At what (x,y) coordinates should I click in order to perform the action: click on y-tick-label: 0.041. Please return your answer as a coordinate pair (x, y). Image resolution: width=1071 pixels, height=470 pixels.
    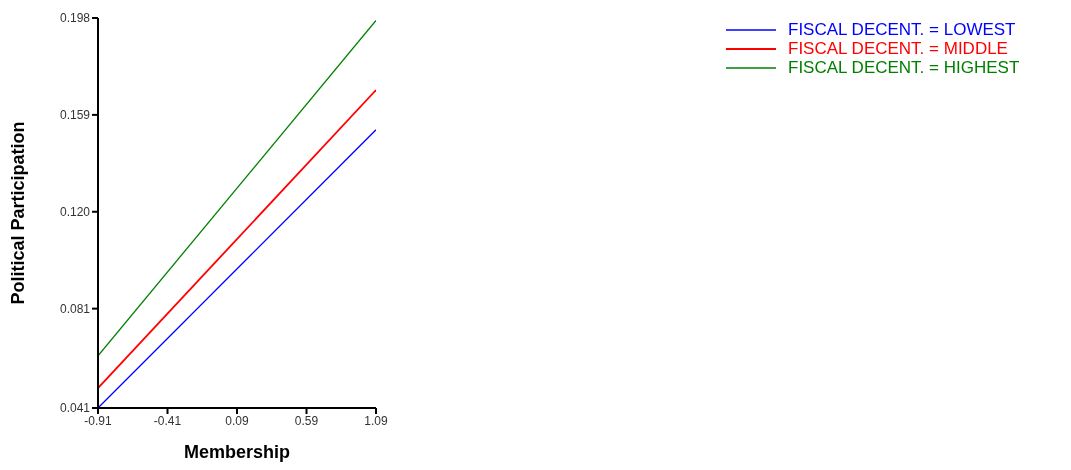
    Looking at the image, I should click on (75, 408).